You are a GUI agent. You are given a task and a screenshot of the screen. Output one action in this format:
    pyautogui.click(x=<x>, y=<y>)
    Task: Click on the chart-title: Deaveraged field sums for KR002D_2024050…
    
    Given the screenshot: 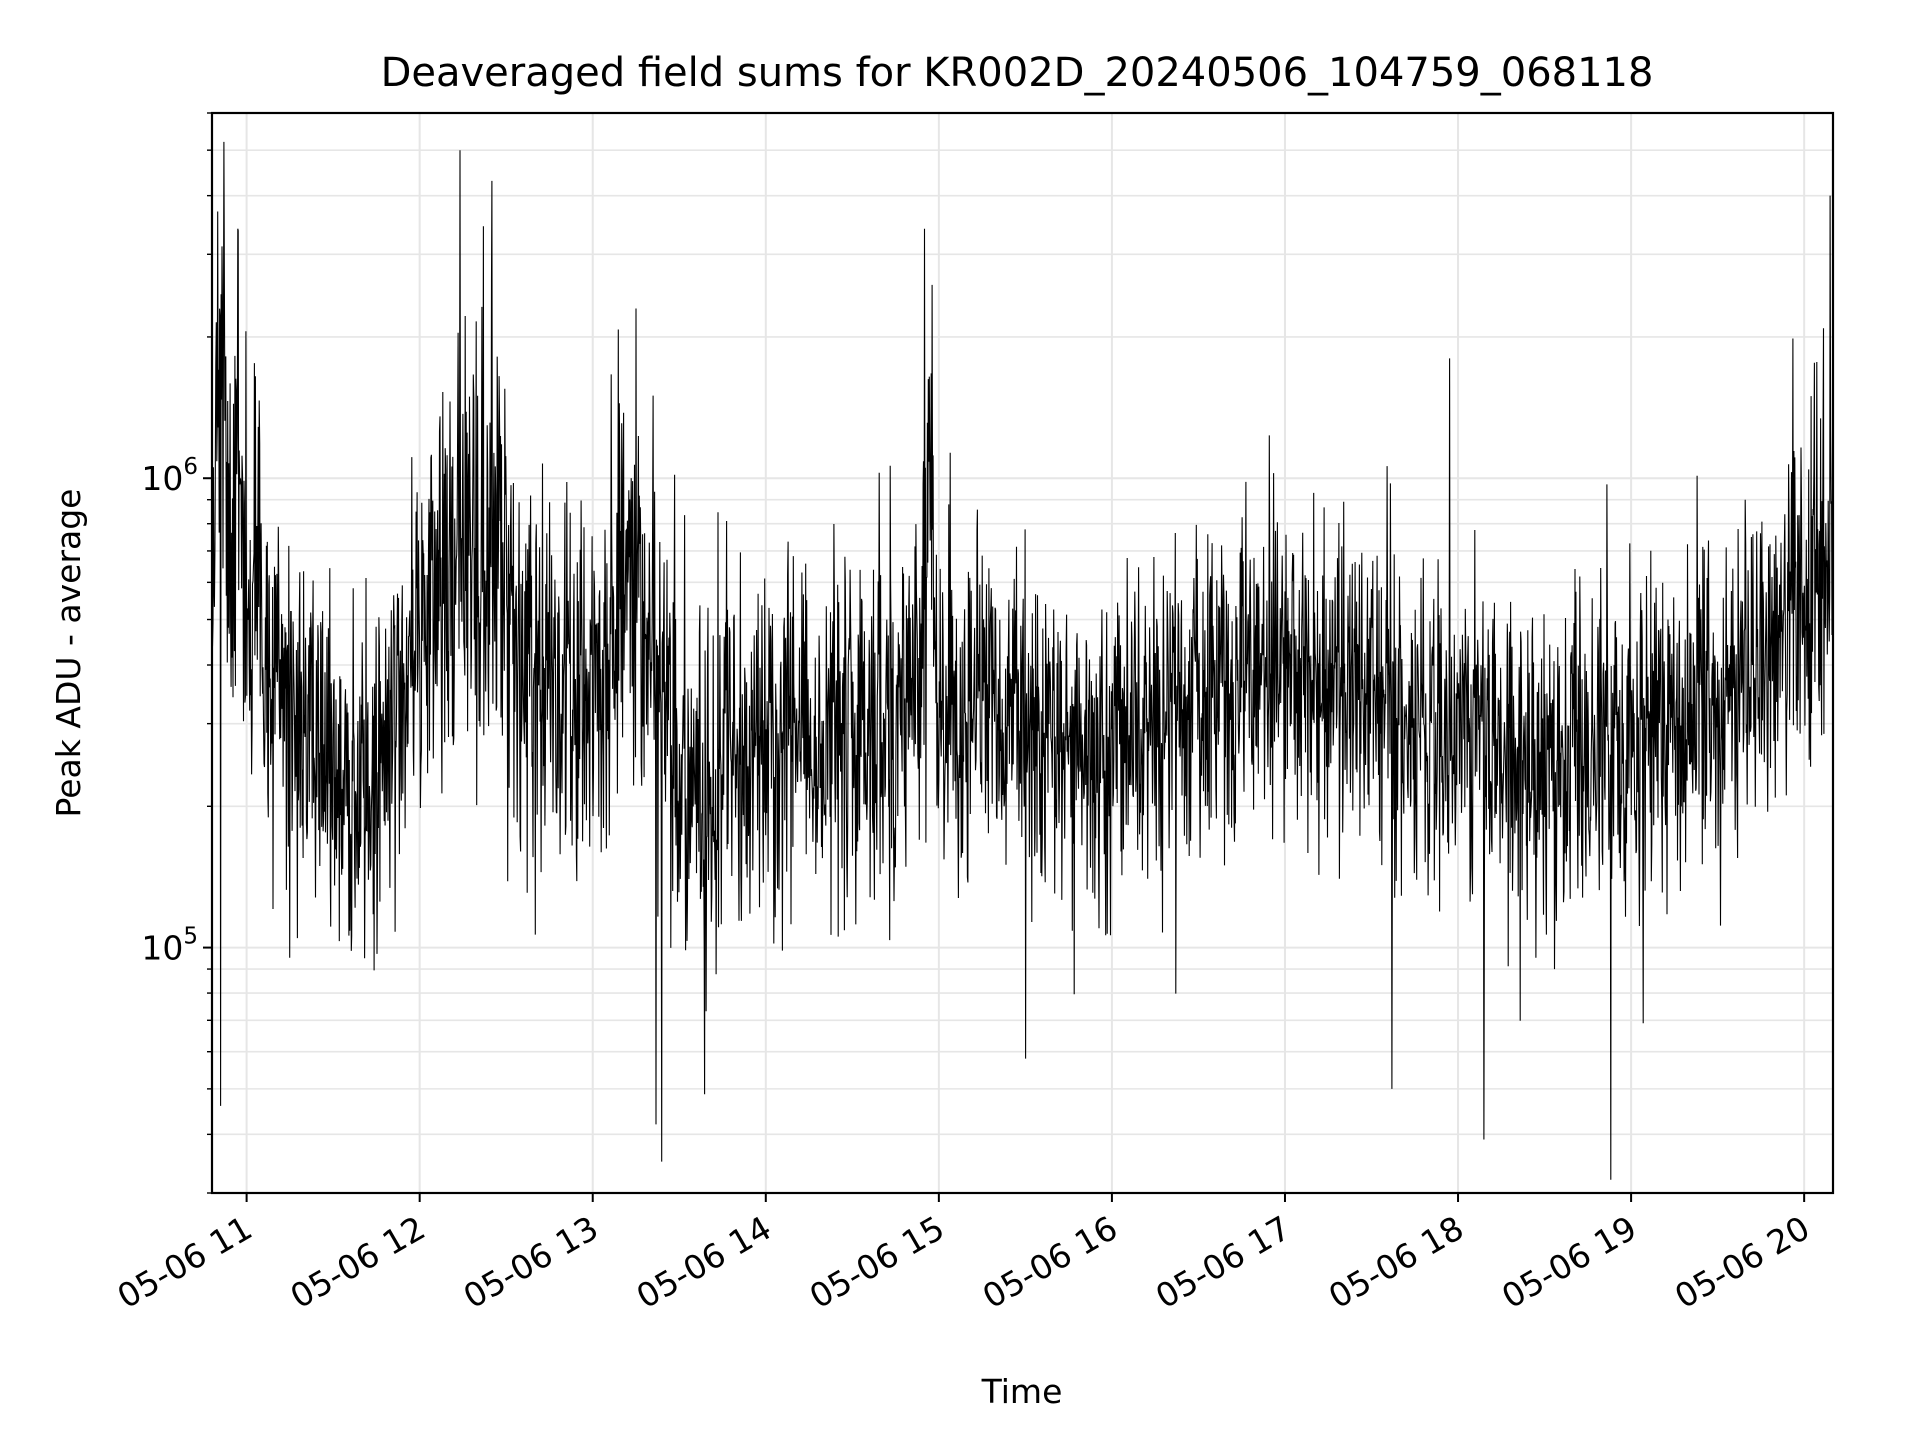 What is the action you would take?
    pyautogui.click(x=1017, y=73)
    